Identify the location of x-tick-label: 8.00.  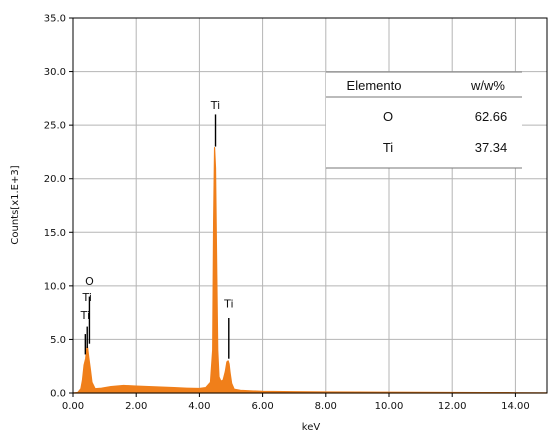
(326, 406).